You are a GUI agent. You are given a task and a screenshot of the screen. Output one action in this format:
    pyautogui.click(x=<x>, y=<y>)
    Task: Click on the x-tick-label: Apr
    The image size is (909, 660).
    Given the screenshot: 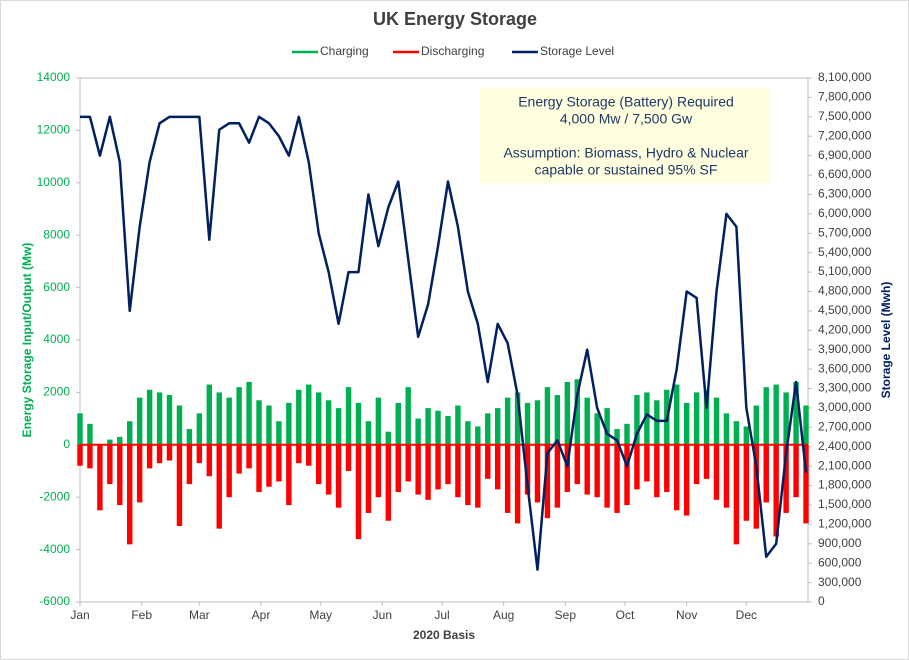 What is the action you would take?
    pyautogui.click(x=261, y=615)
    